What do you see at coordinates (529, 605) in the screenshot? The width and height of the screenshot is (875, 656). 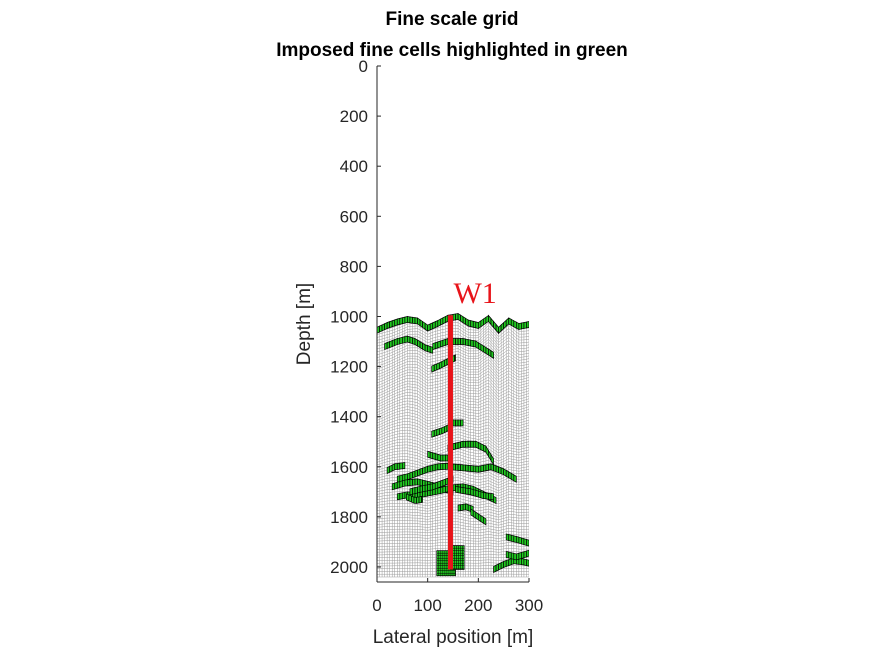 I see `x-tick-label: 300` at bounding box center [529, 605].